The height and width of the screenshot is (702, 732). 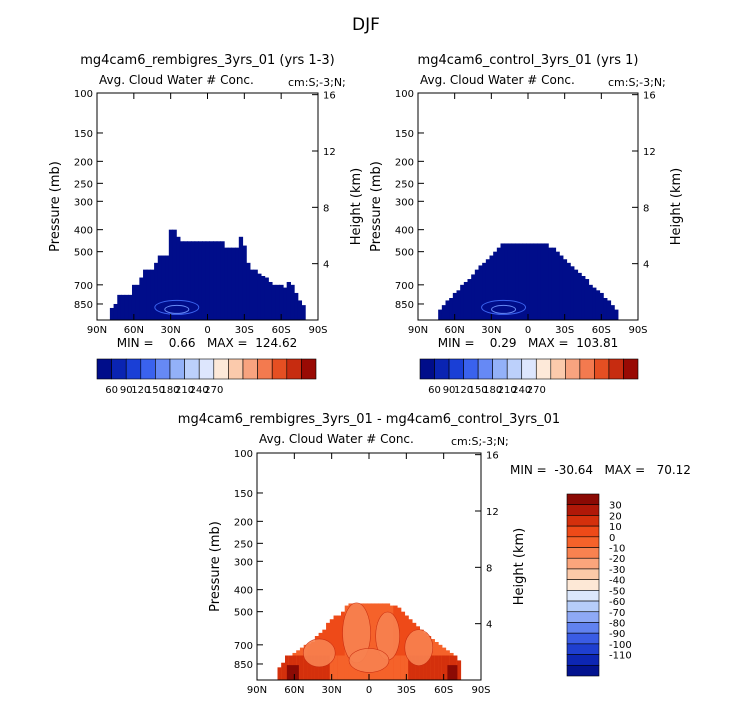 I want to click on colorbar-label: -10, so click(x=617, y=549).